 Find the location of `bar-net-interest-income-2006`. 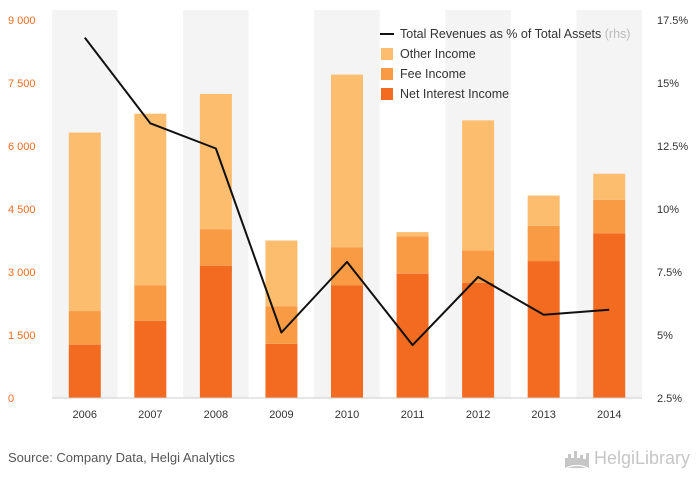

bar-net-interest-income-2006 is located at coordinates (84, 371).